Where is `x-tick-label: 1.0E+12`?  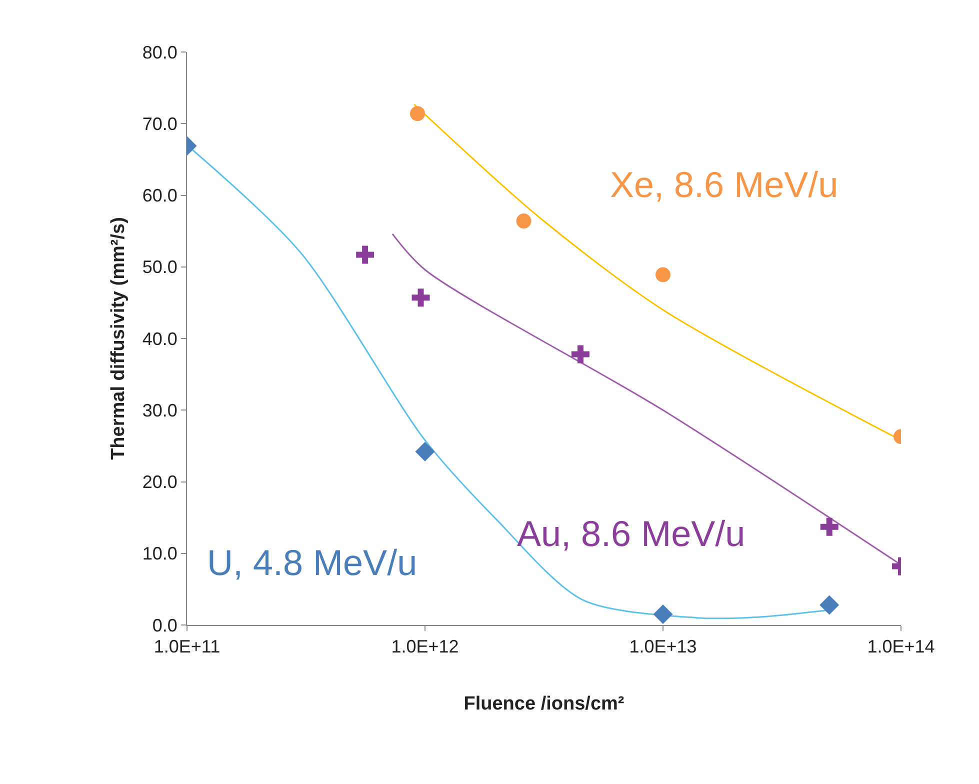 x-tick-label: 1.0E+12 is located at coordinates (425, 646).